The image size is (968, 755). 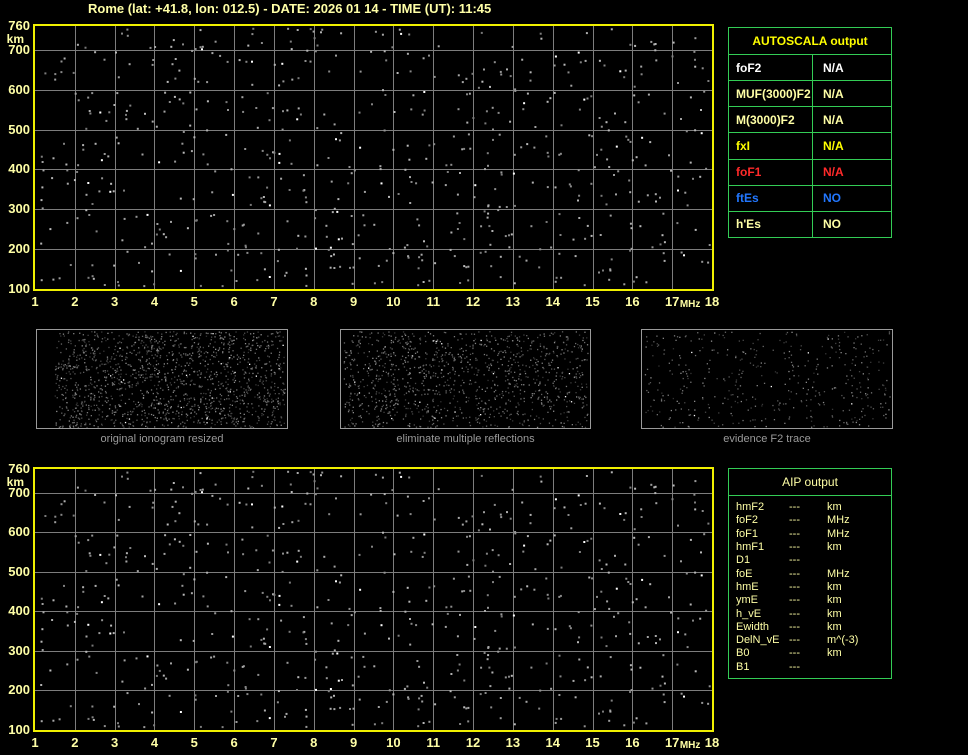 I want to click on x-tick-label: 17, so click(x=672, y=301).